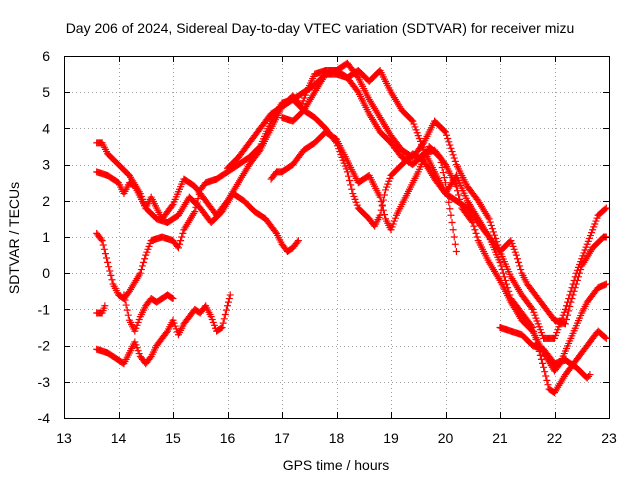 This screenshot has width=640, height=480. What do you see at coordinates (44, 382) in the screenshot?
I see `y-tick-label: -3` at bounding box center [44, 382].